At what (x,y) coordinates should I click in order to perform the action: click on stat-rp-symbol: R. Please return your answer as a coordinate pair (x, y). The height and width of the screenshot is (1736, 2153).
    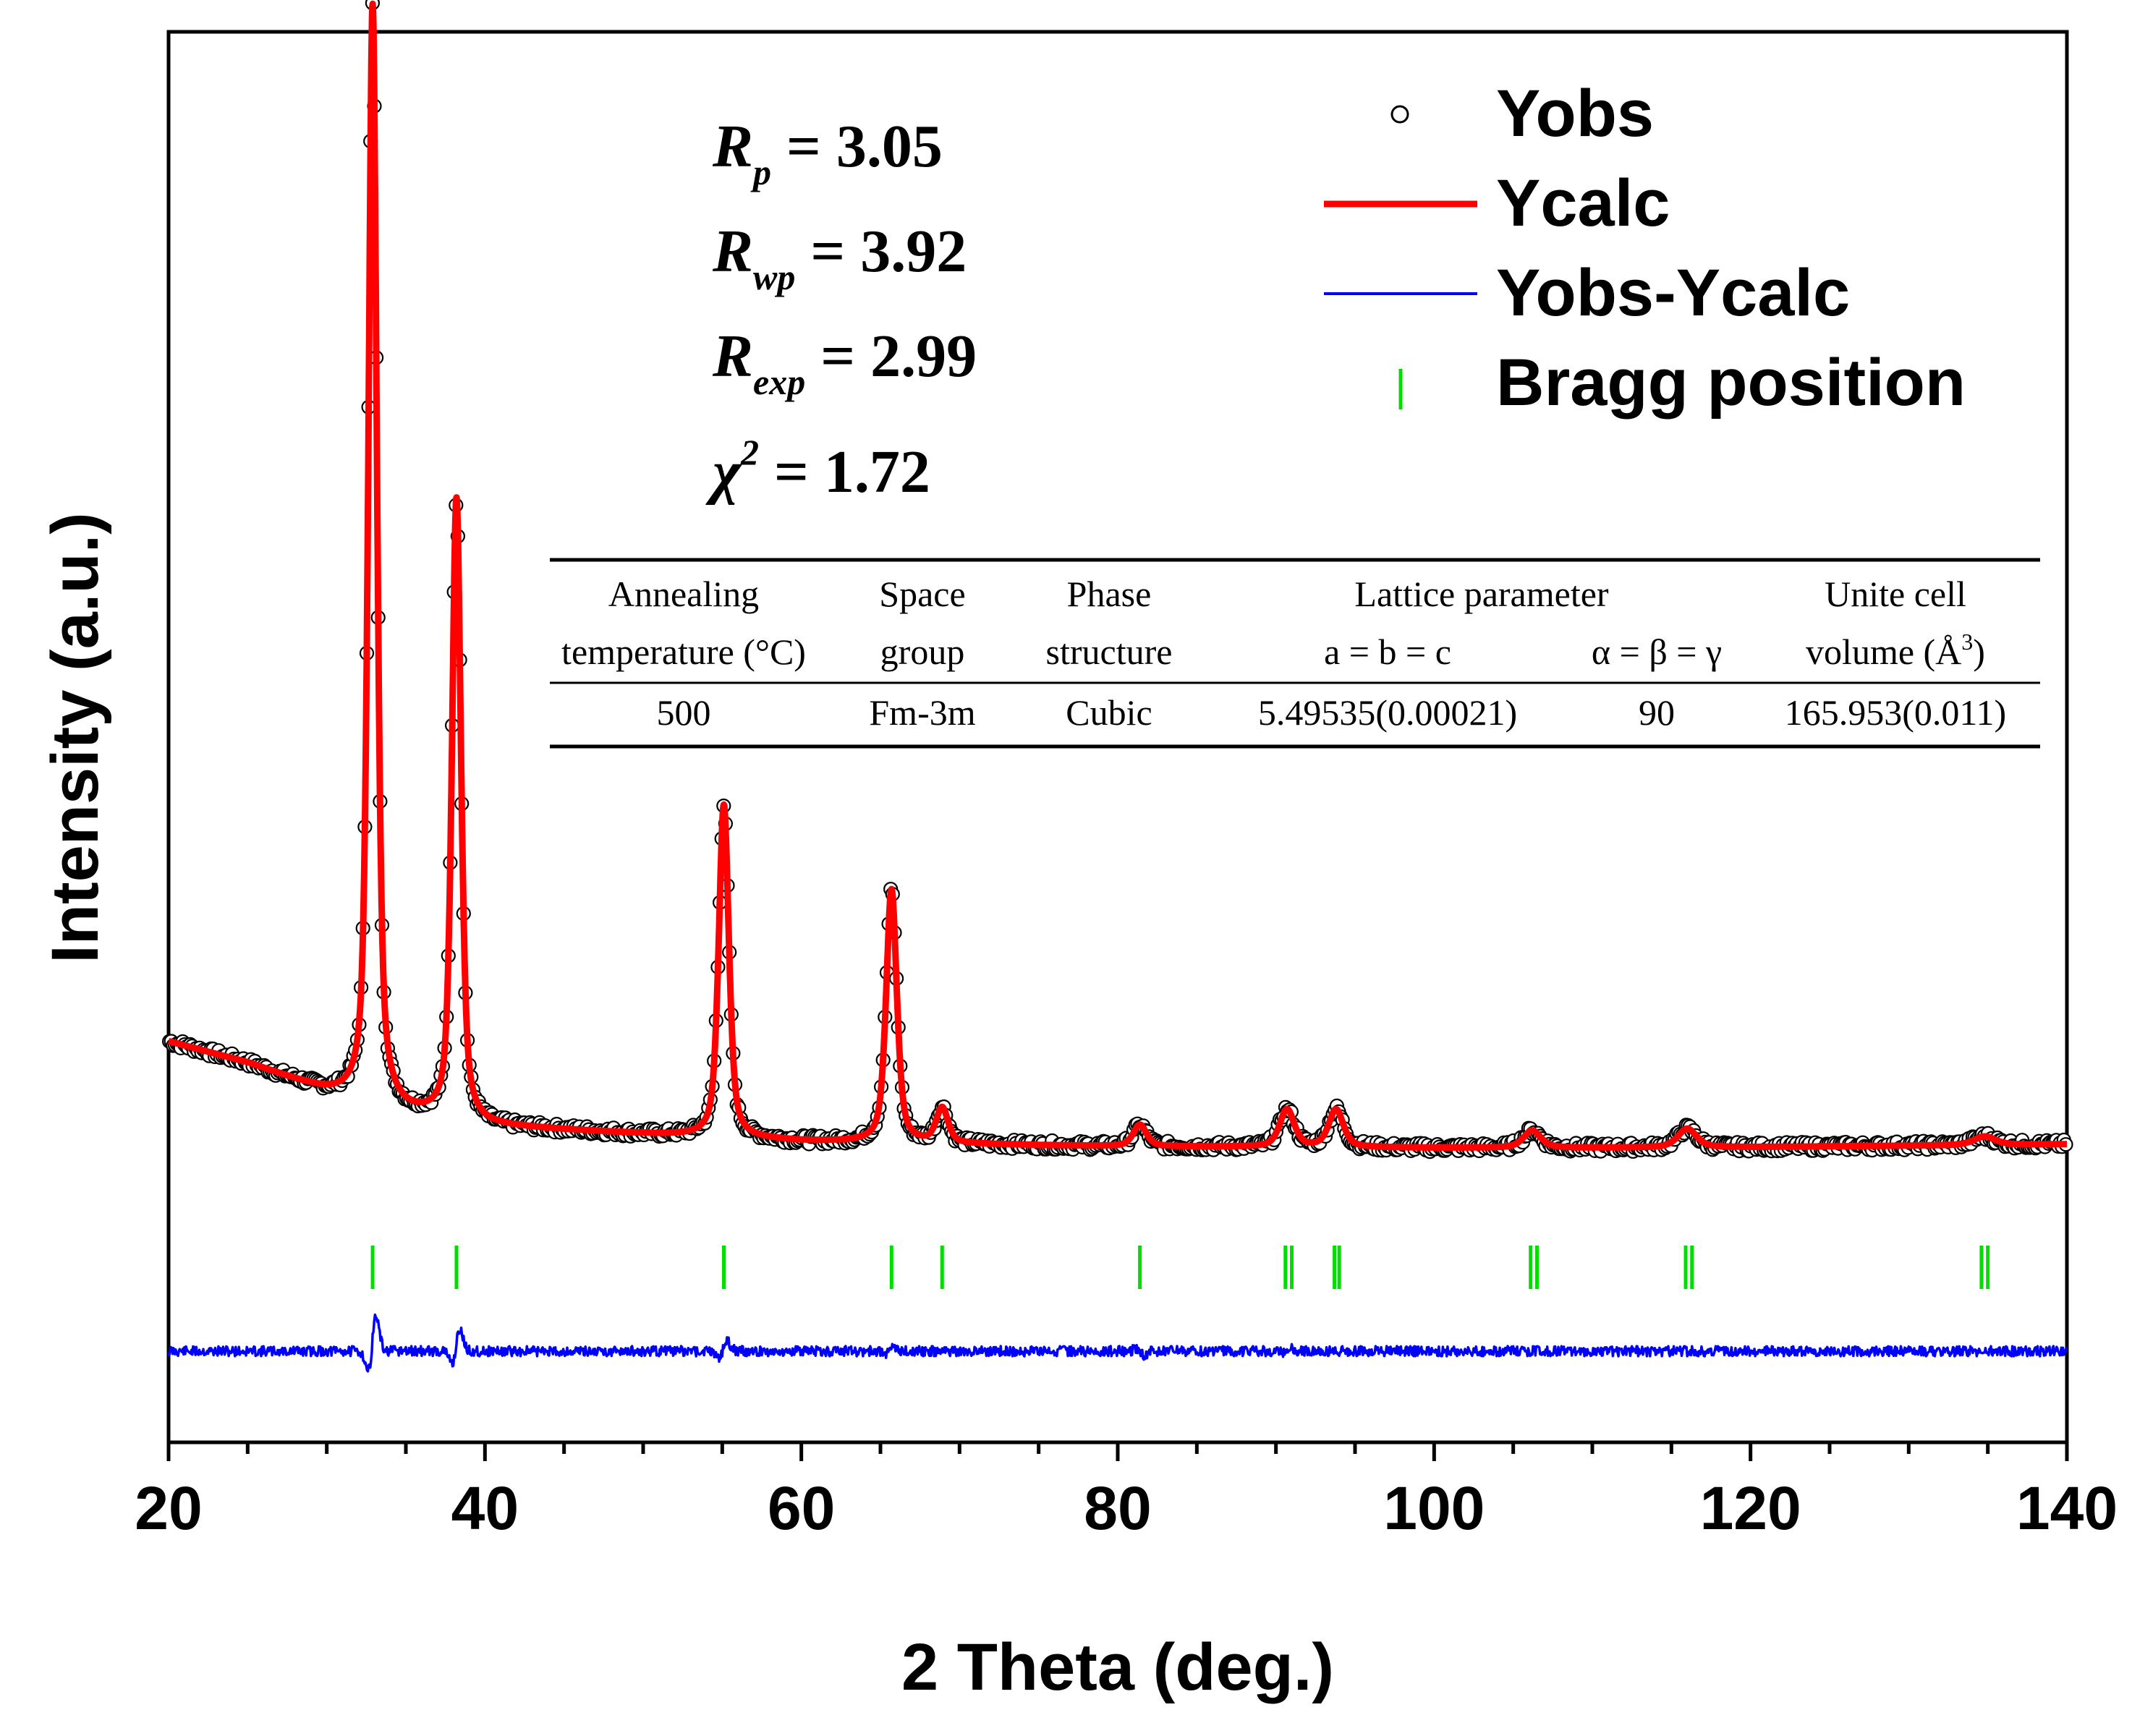
    Looking at the image, I should click on (732, 147).